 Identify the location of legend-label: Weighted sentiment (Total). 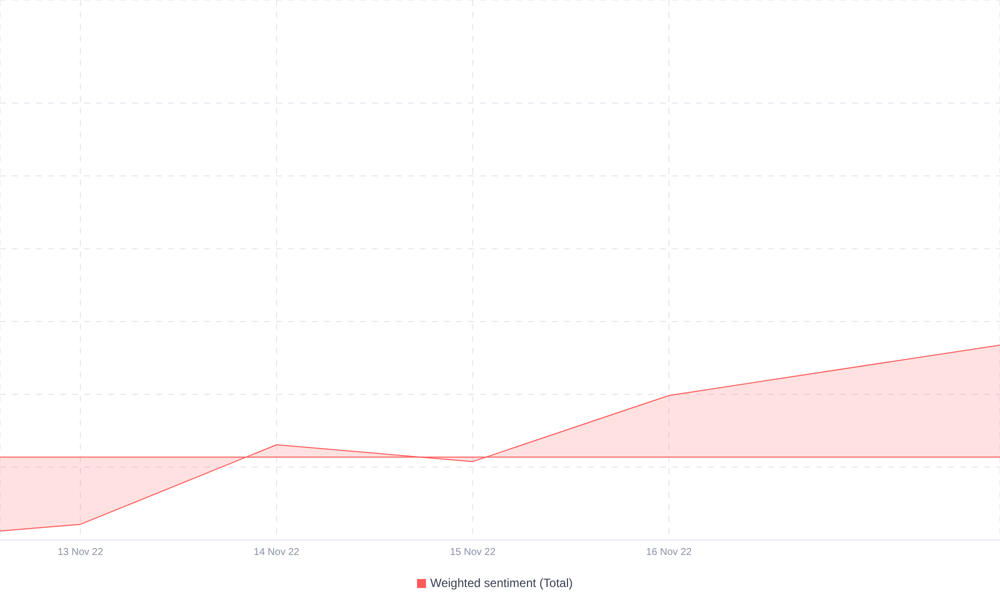
(501, 583).